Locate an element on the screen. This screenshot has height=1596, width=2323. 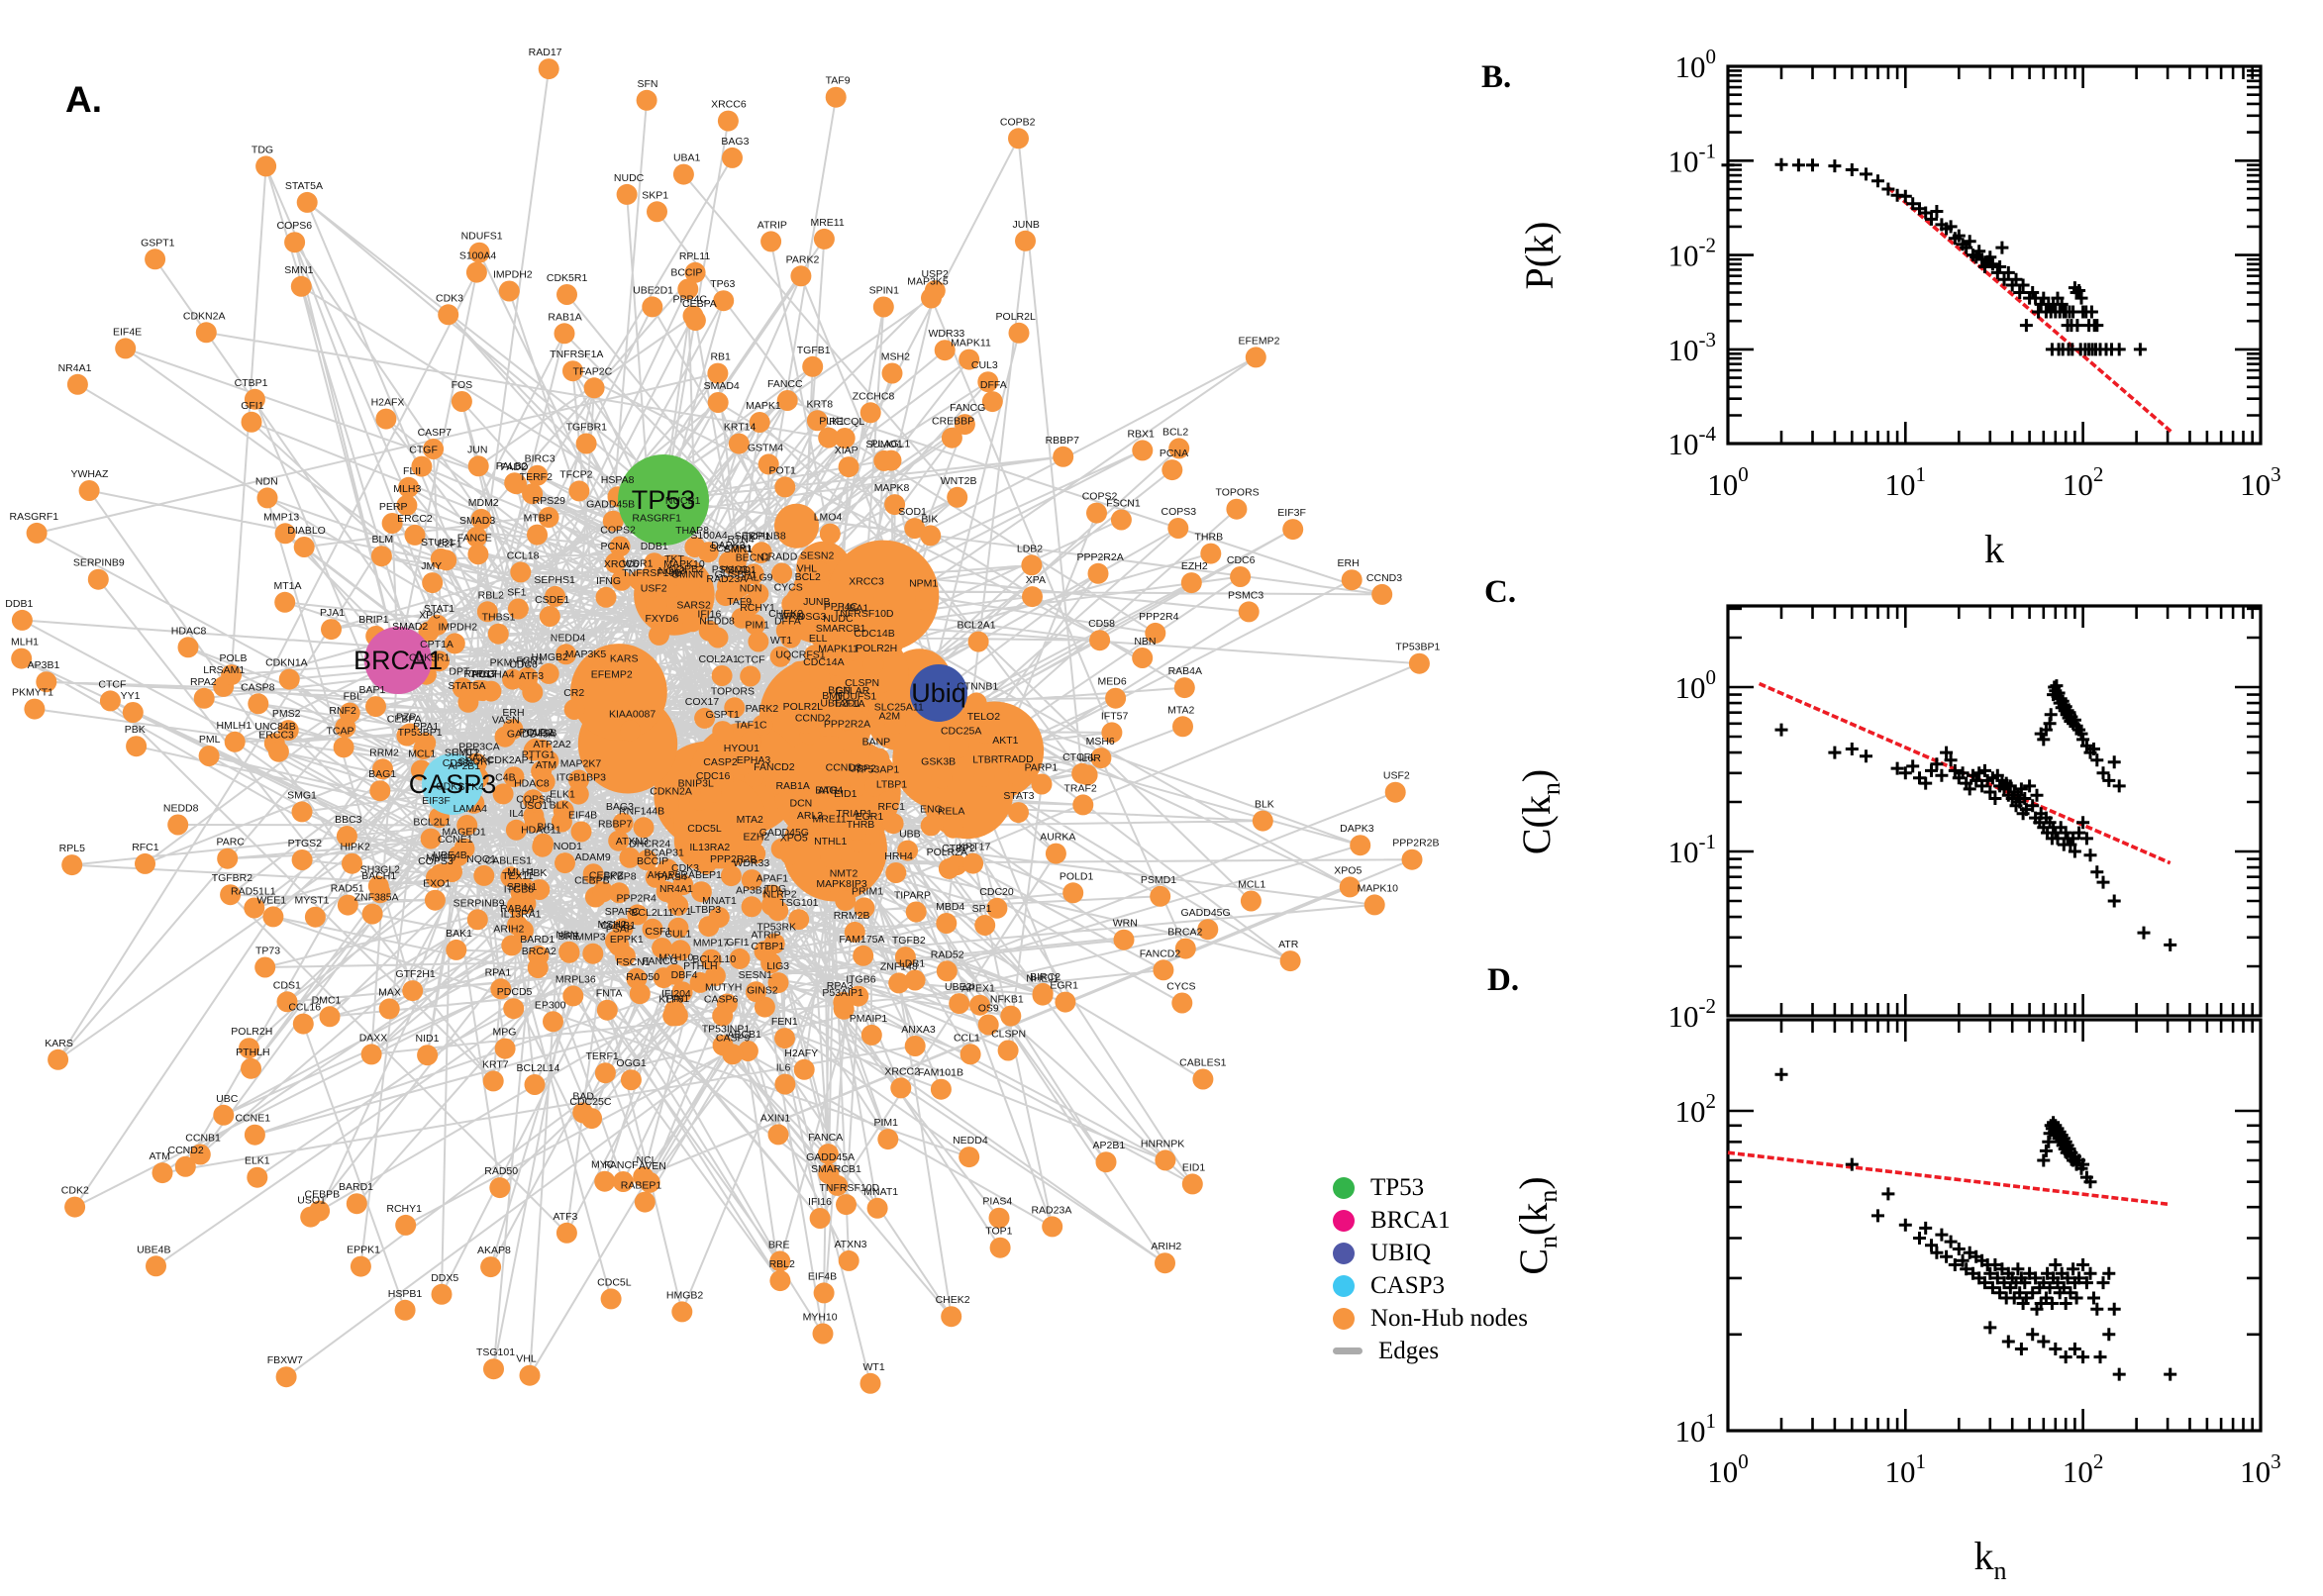
network-node-label: RABEP1 is located at coordinates (701, 875).